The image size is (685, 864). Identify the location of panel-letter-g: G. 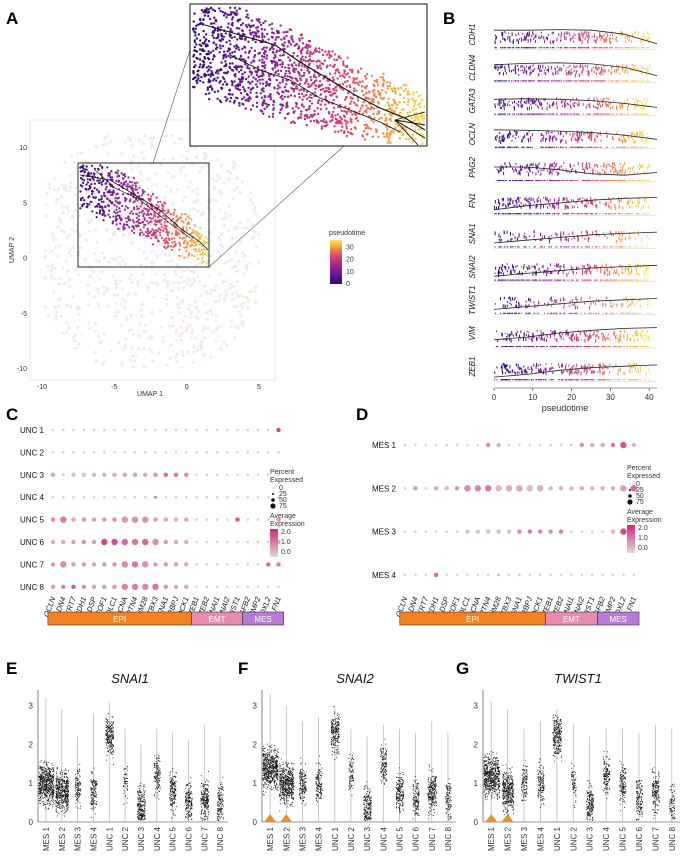
(462, 668).